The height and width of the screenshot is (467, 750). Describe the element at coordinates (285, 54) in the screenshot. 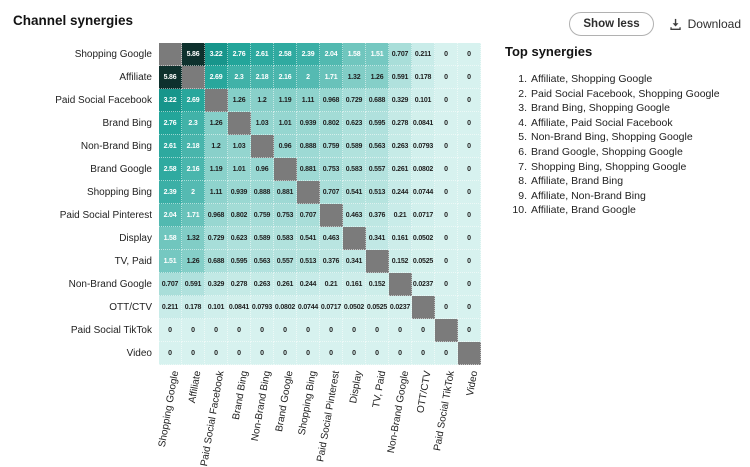

I see `heatmap-cell: 2.58` at that location.